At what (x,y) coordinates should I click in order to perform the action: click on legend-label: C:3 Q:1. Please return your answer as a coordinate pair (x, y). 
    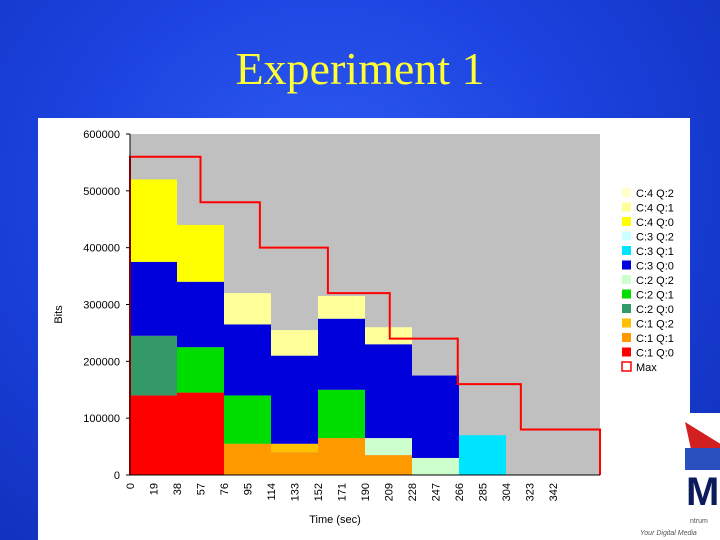
    Looking at the image, I should click on (655, 252).